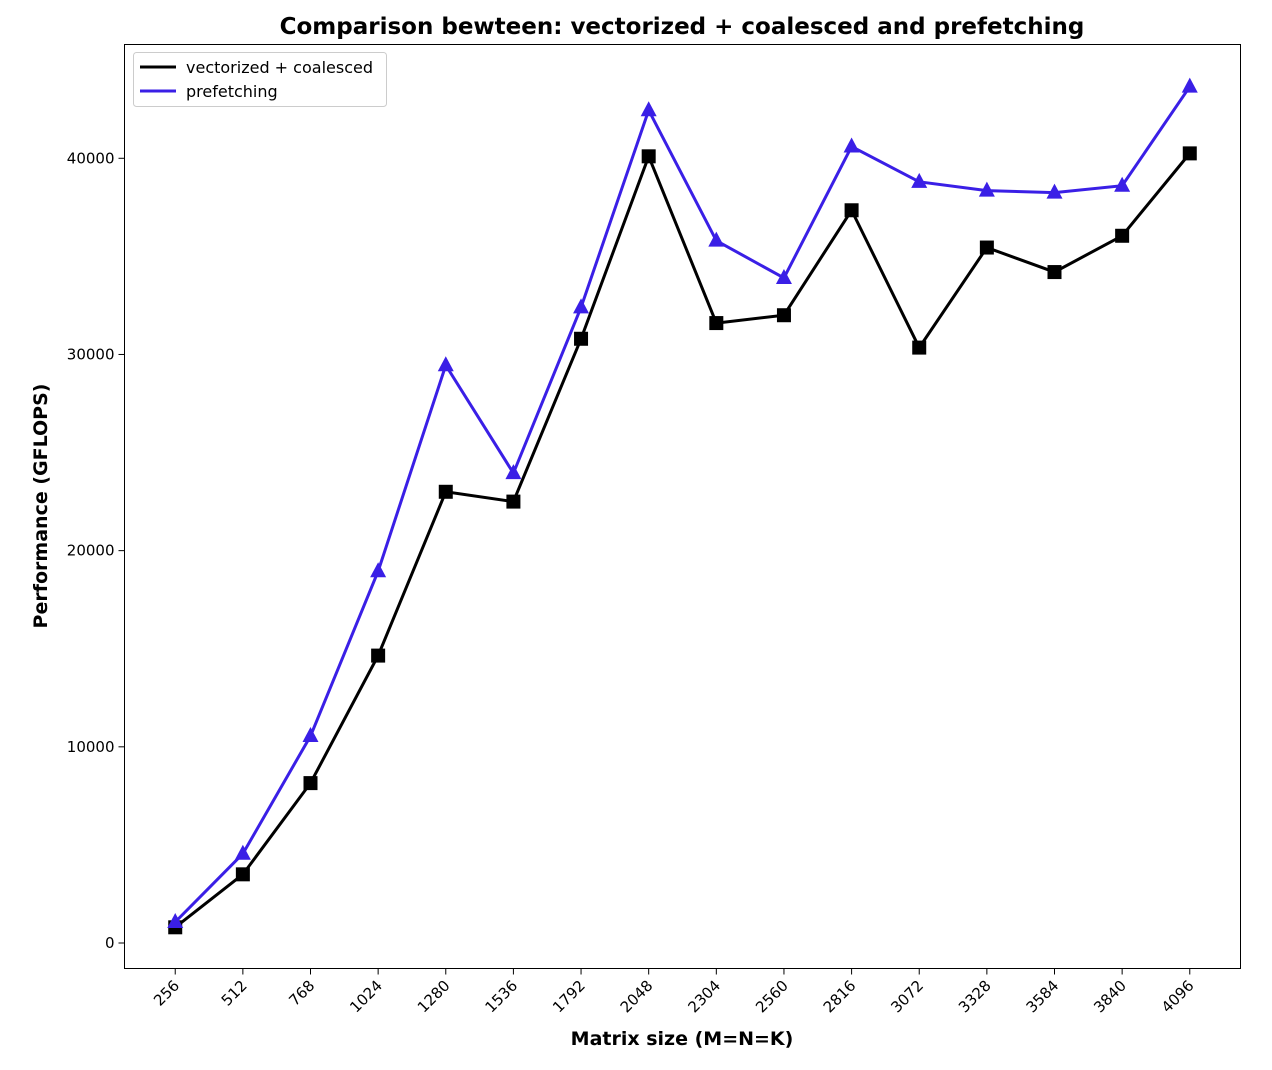  Describe the element at coordinates (1043, 997) in the screenshot. I see `x-tick-label: 3584` at that location.